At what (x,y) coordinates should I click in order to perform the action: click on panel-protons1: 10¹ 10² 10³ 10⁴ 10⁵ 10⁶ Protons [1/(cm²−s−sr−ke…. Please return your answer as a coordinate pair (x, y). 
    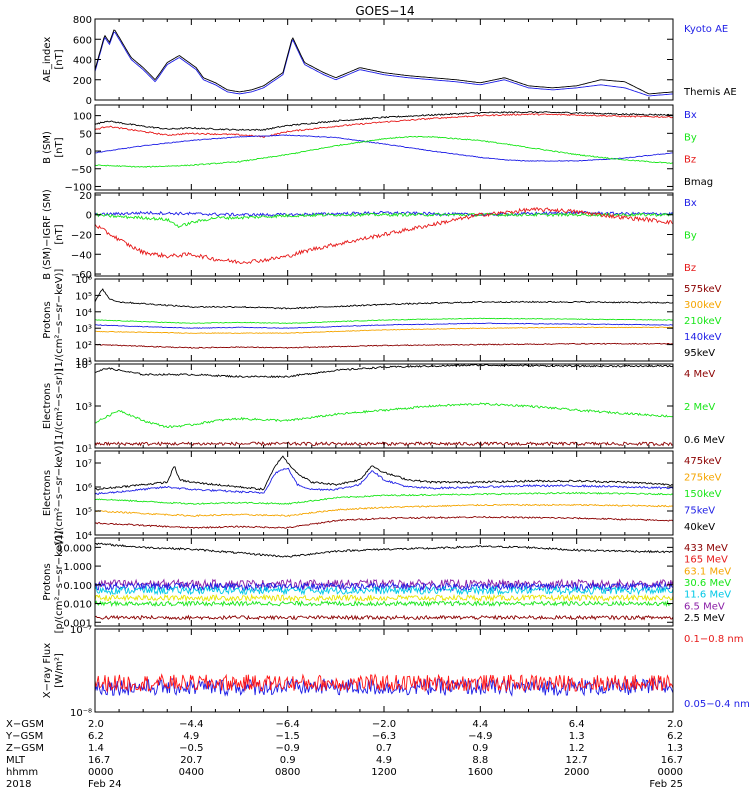
    Looking at the image, I should click on (382, 320).